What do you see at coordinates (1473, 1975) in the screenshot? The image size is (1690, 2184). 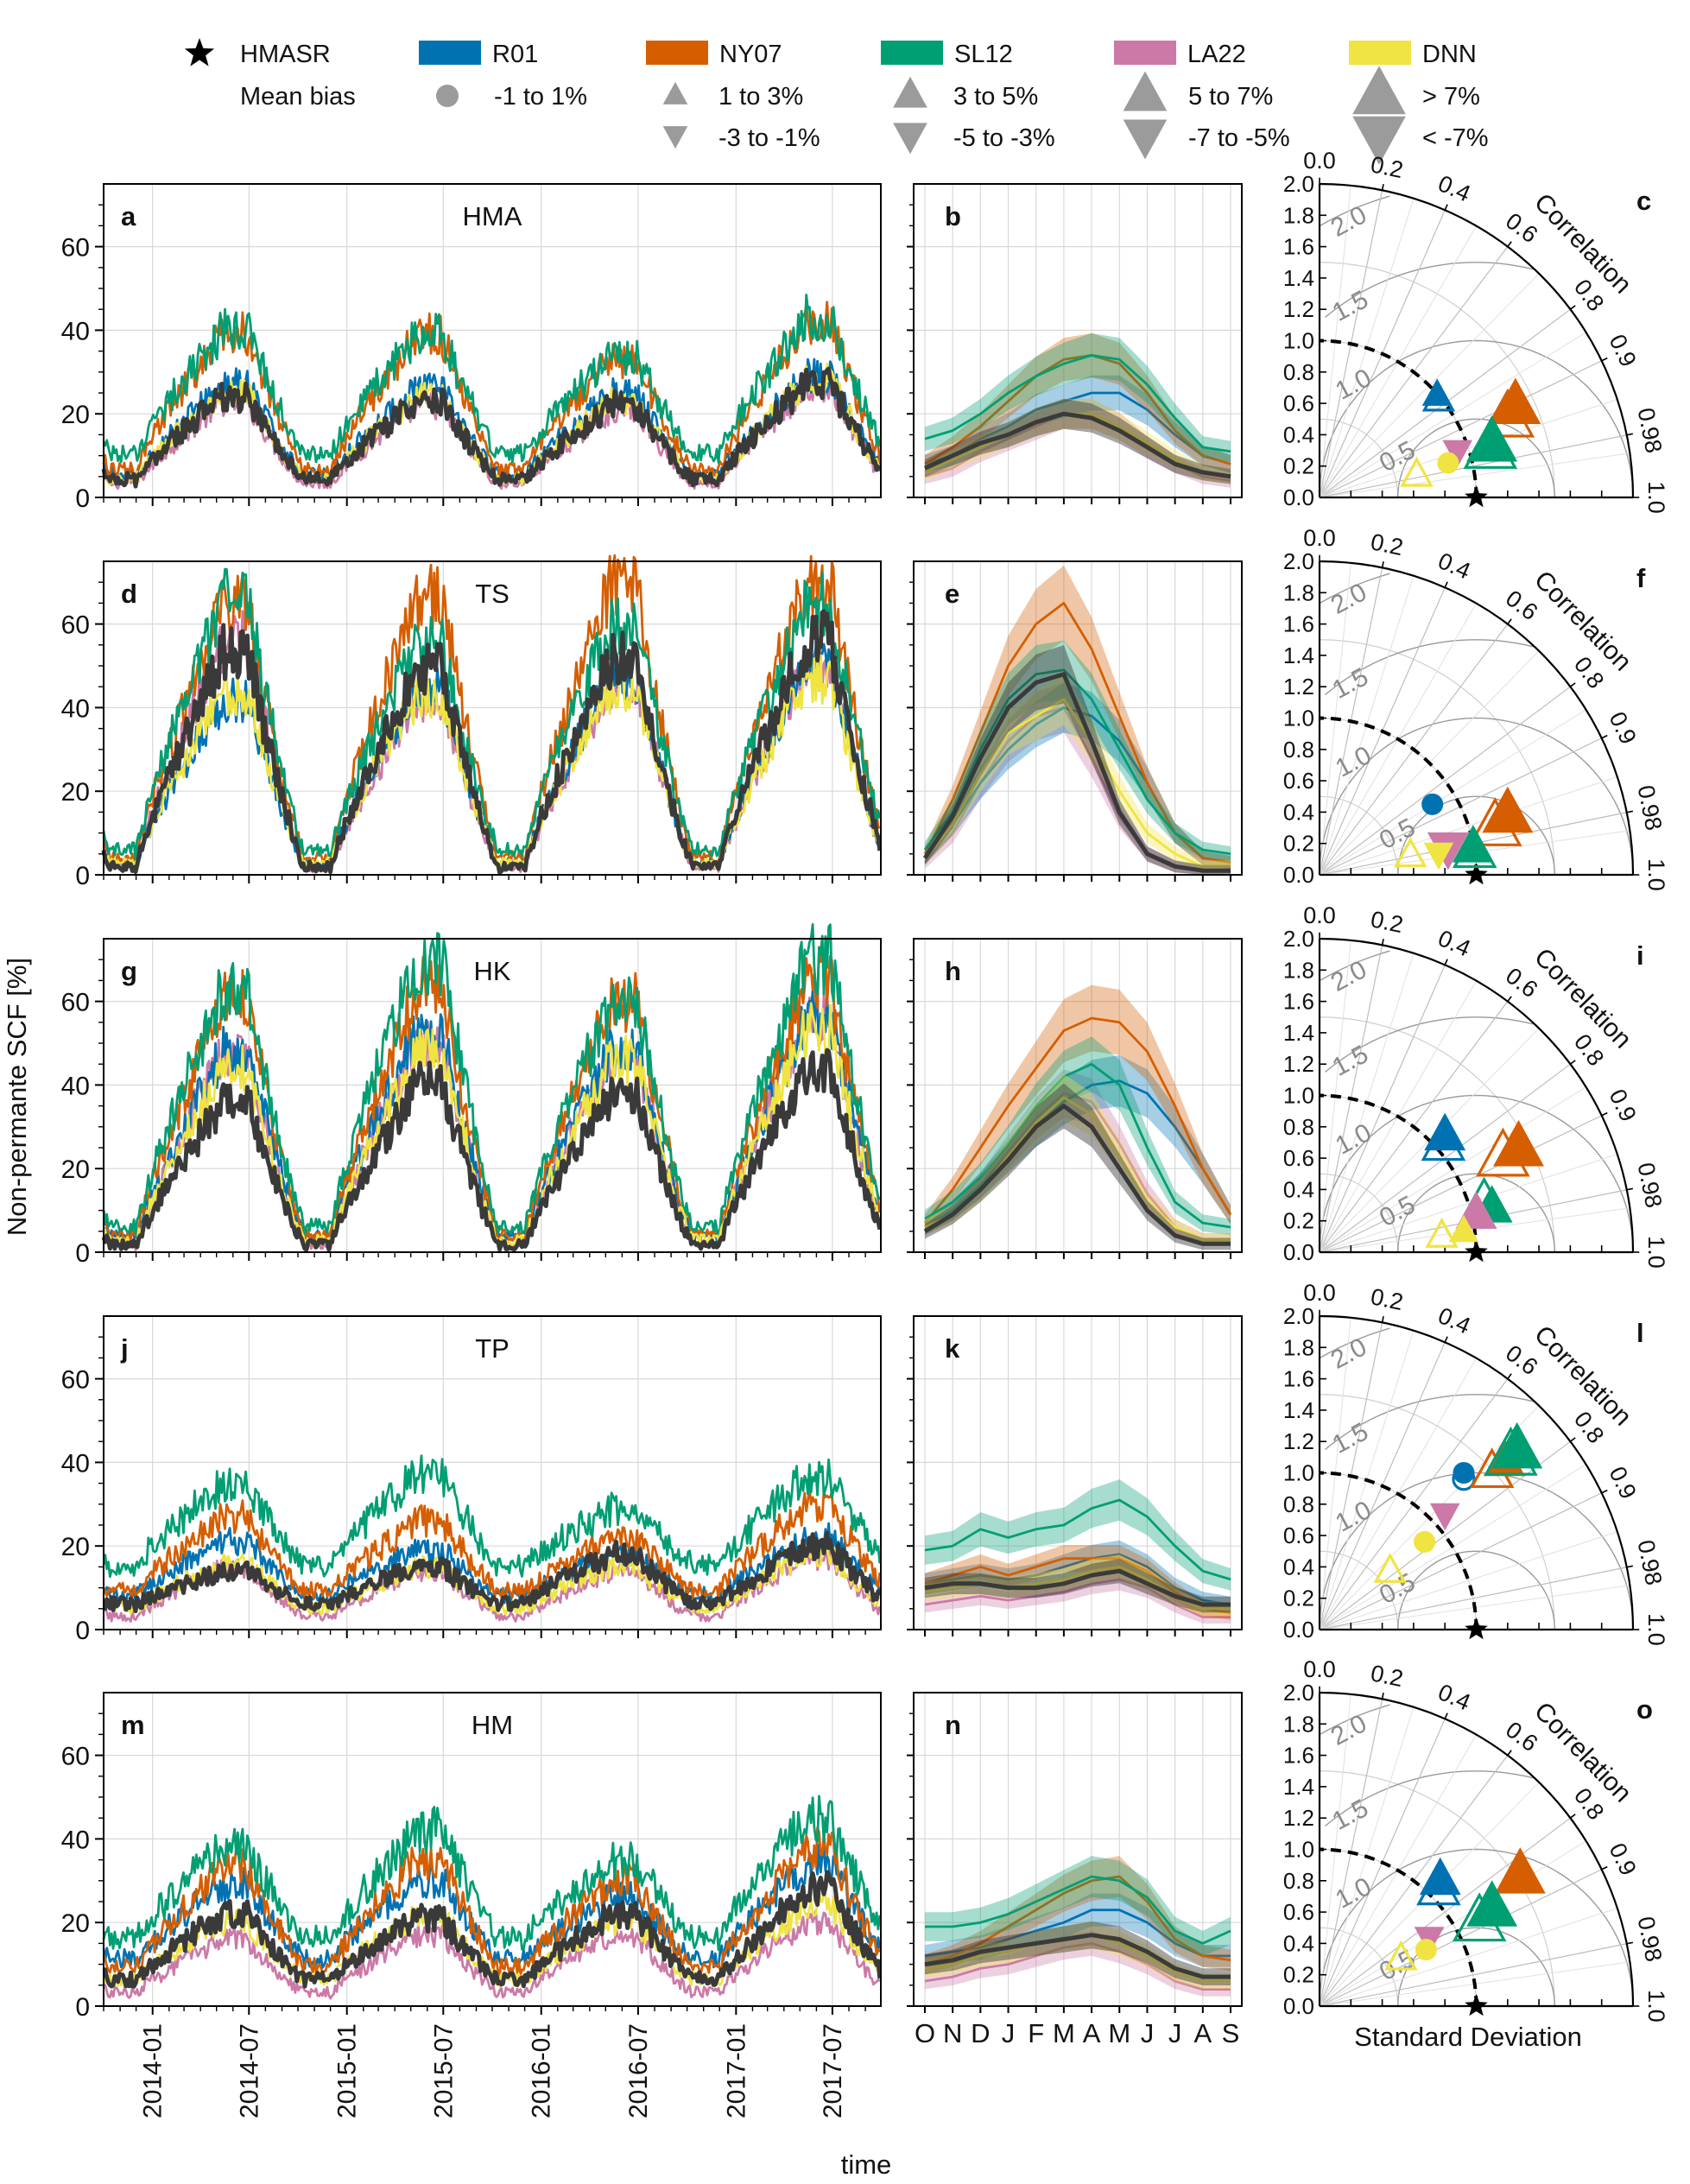 I see `corr-ray` at bounding box center [1473, 1975].